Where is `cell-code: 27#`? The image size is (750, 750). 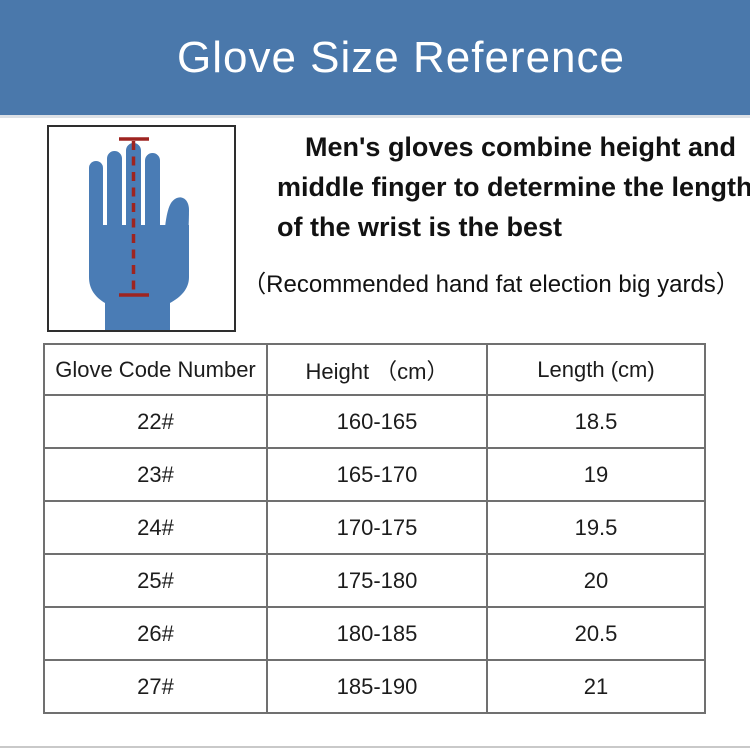 cell-code: 27# is located at coordinates (155, 686).